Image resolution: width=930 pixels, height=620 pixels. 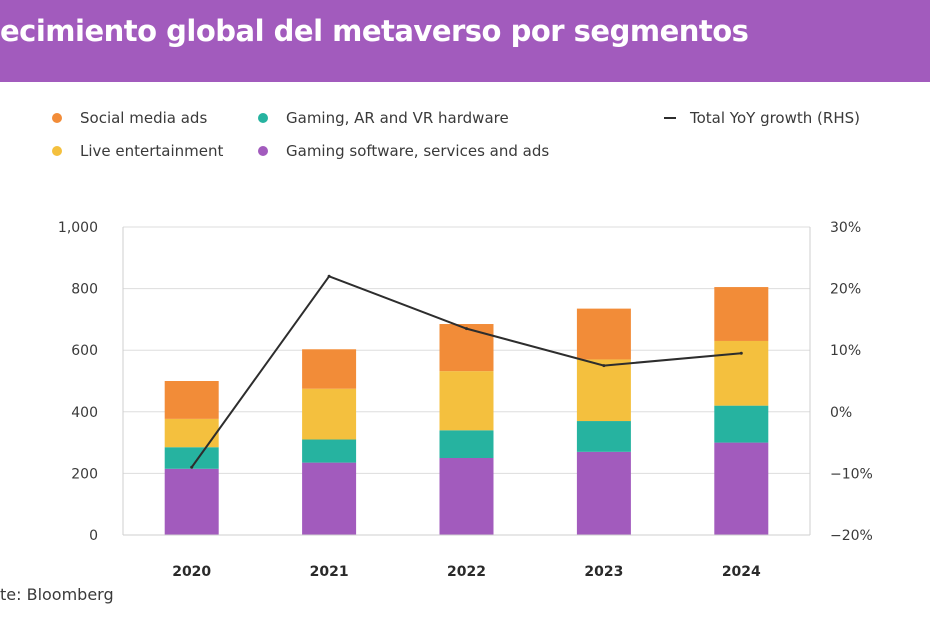 What do you see at coordinates (851, 474) in the screenshot?
I see `y-right-tick-label: −10%` at bounding box center [851, 474].